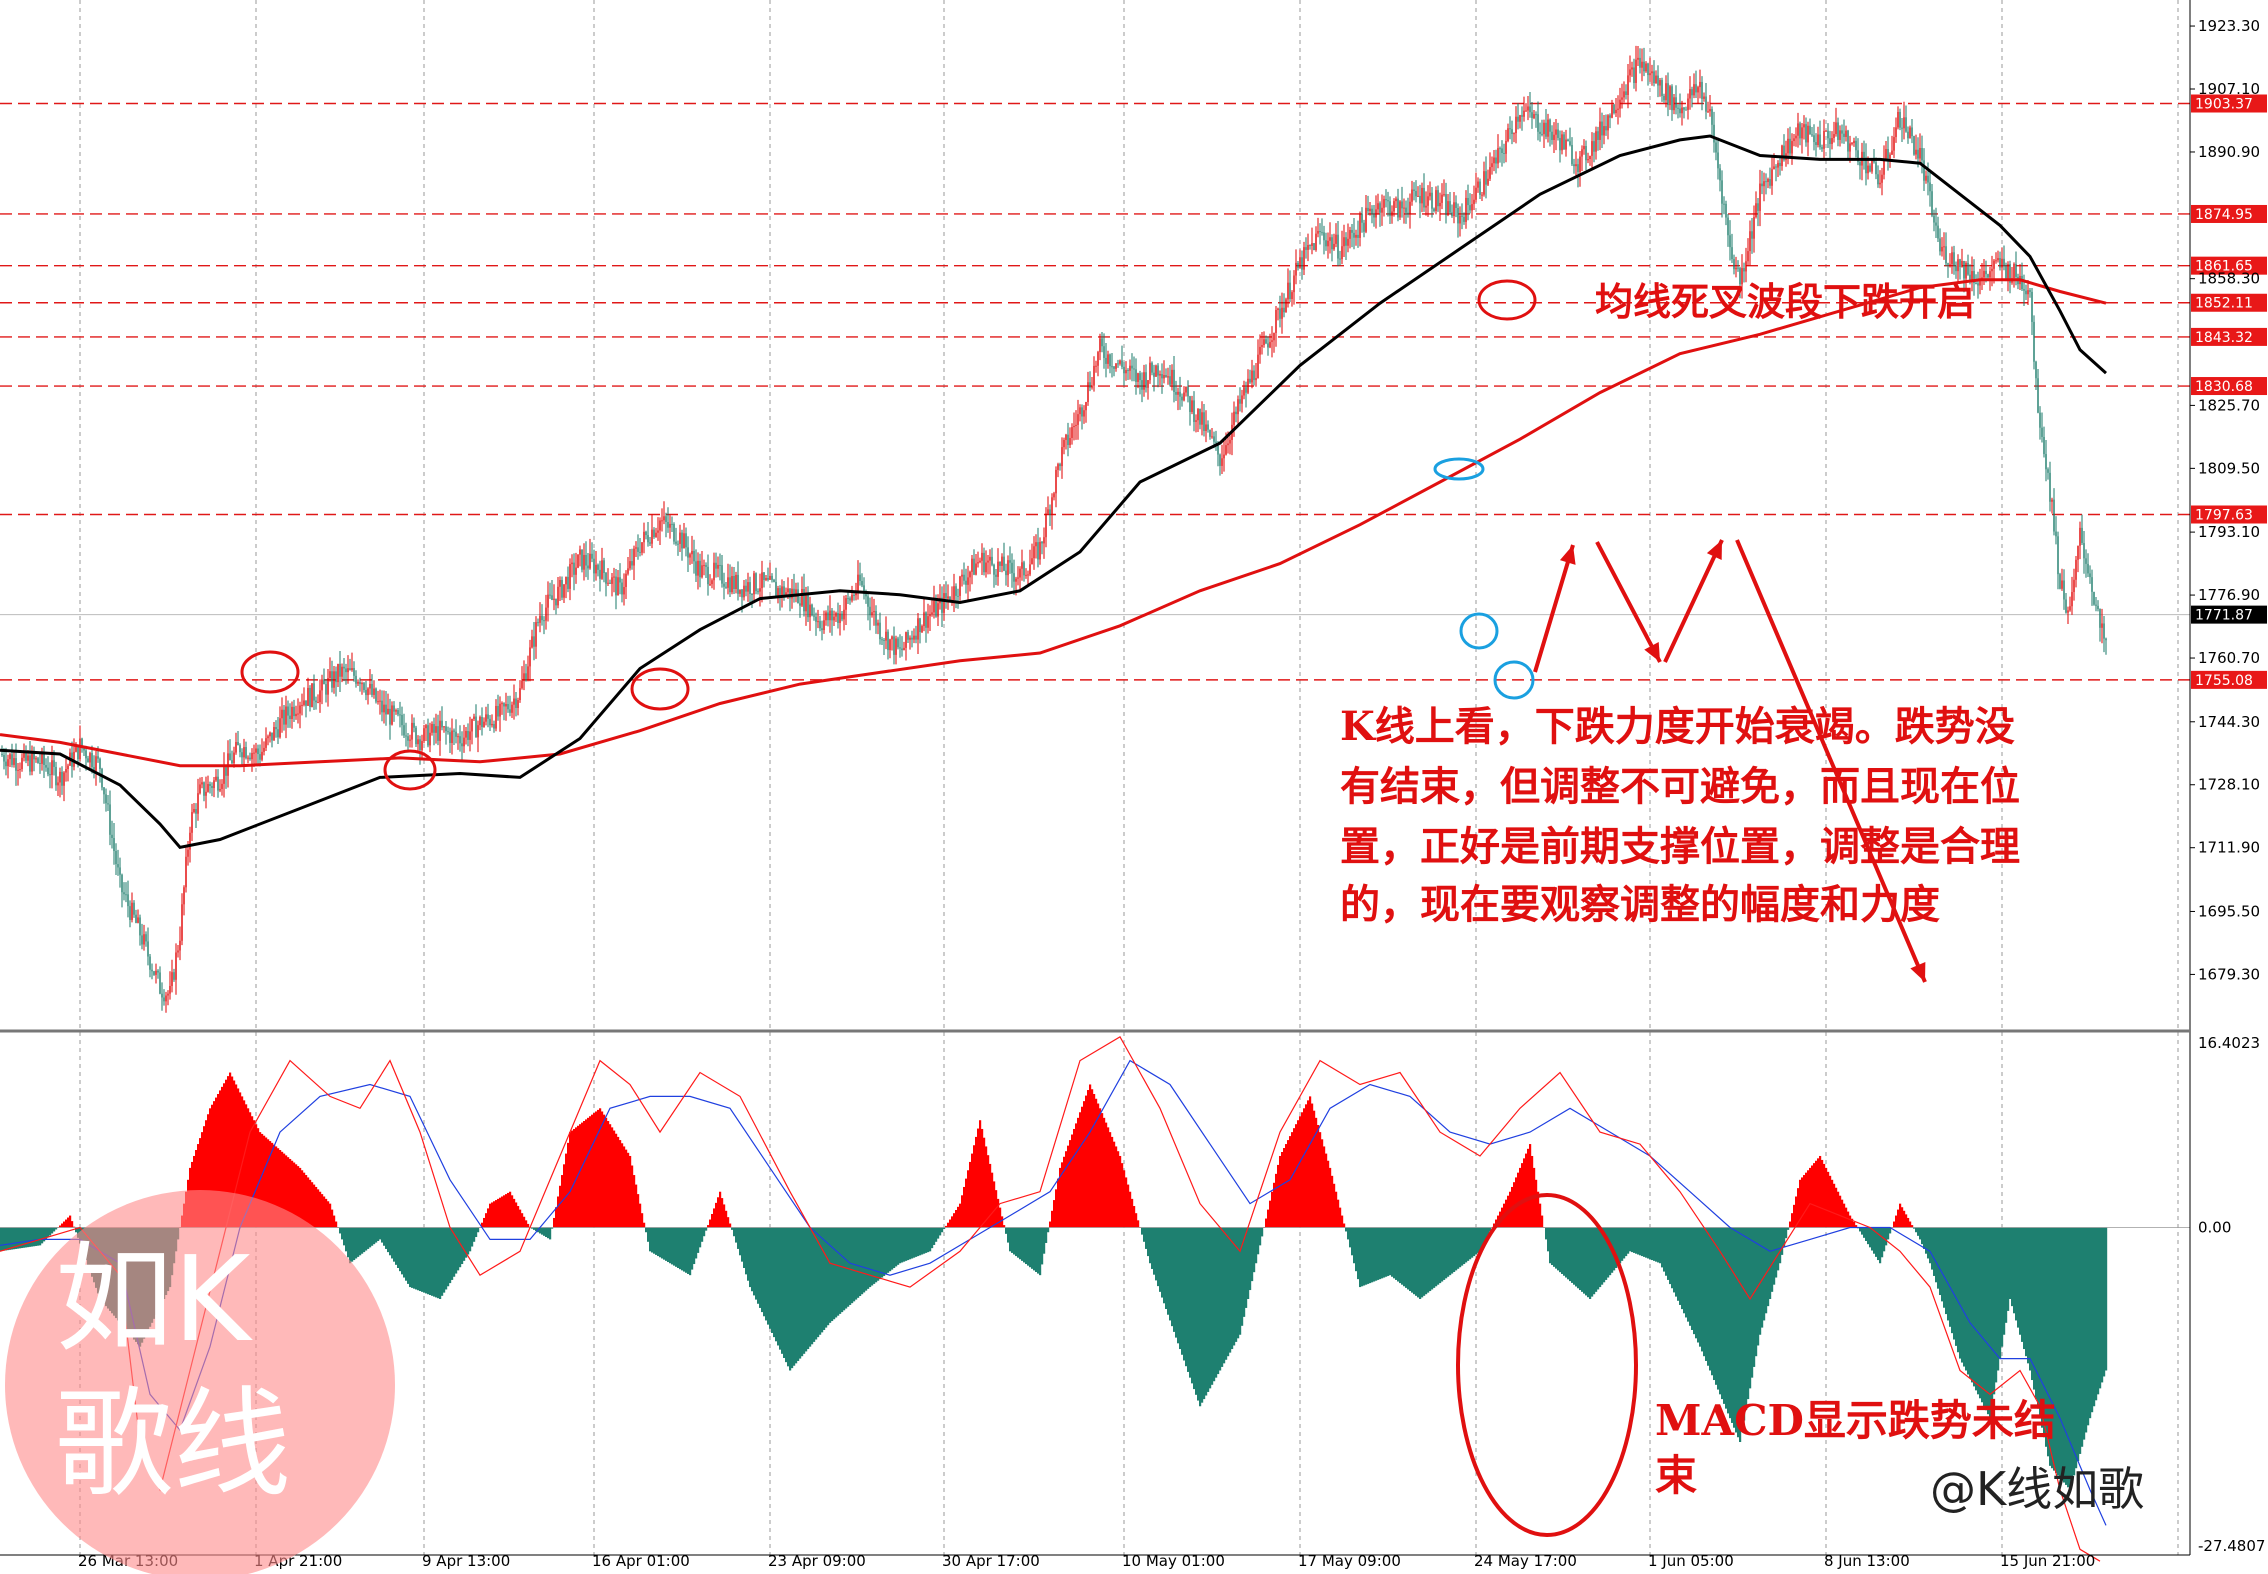  What do you see at coordinates (270, 672) in the screenshot?
I see `red-ring` at bounding box center [270, 672].